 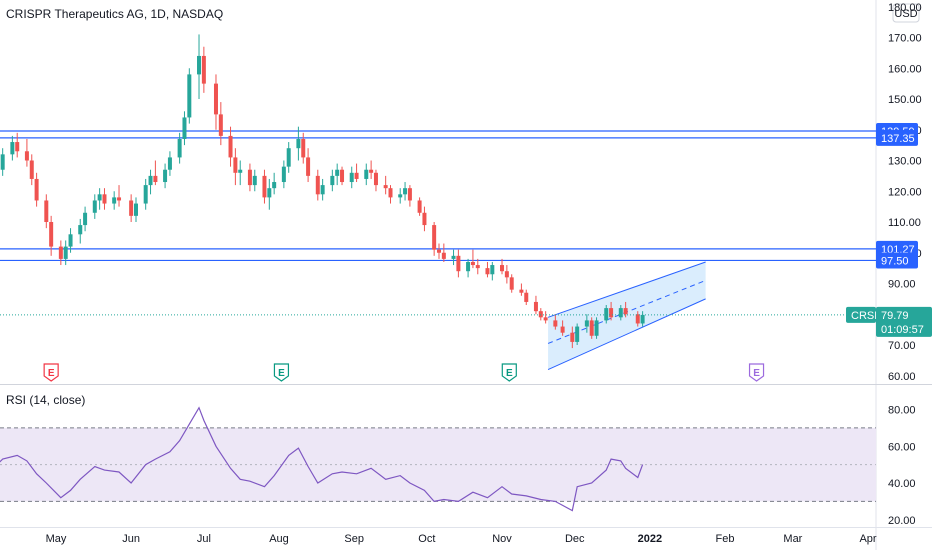 I want to click on rsi-tick-label: 60.00, so click(x=902, y=447).